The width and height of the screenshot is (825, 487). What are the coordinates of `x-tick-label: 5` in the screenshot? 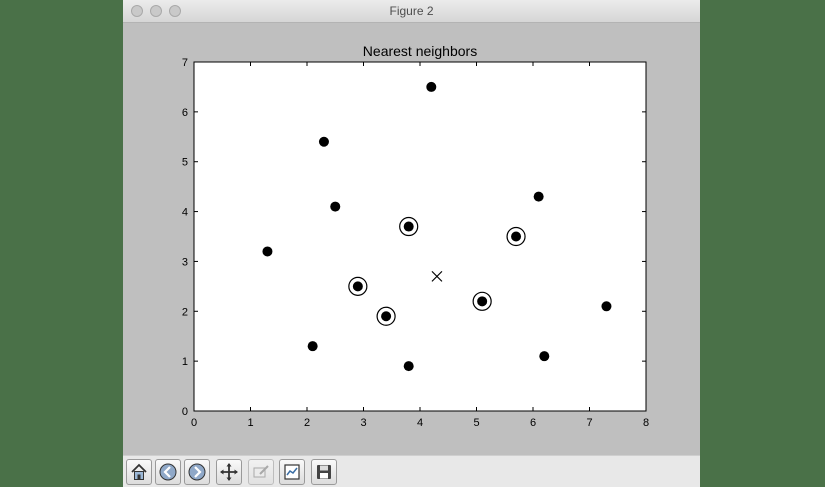 It's located at (476, 423).